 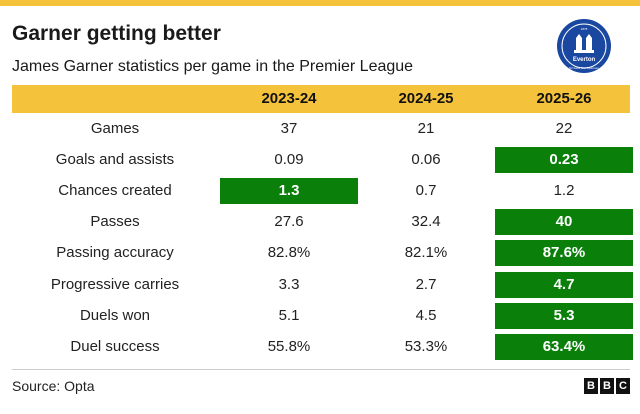 I want to click on row-label: Duel success, so click(x=115, y=346).